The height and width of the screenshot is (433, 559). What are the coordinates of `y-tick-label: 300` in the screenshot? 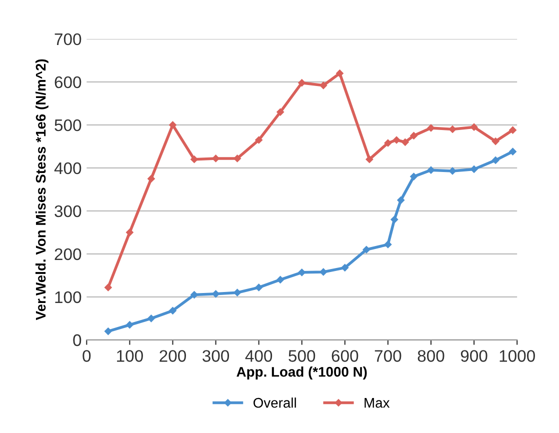 It's located at (68, 211).